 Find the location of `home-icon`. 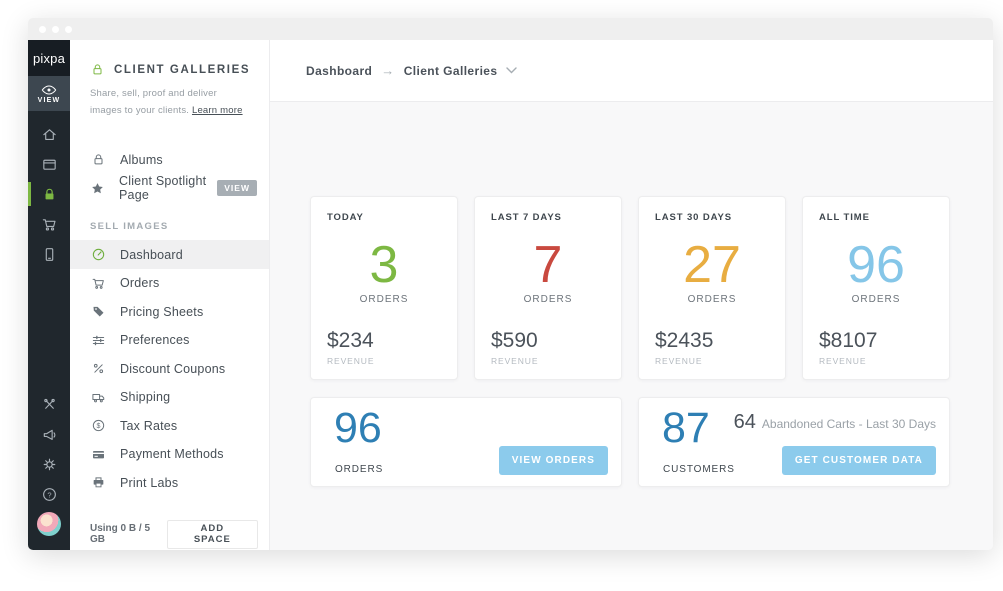

home-icon is located at coordinates (49, 134).